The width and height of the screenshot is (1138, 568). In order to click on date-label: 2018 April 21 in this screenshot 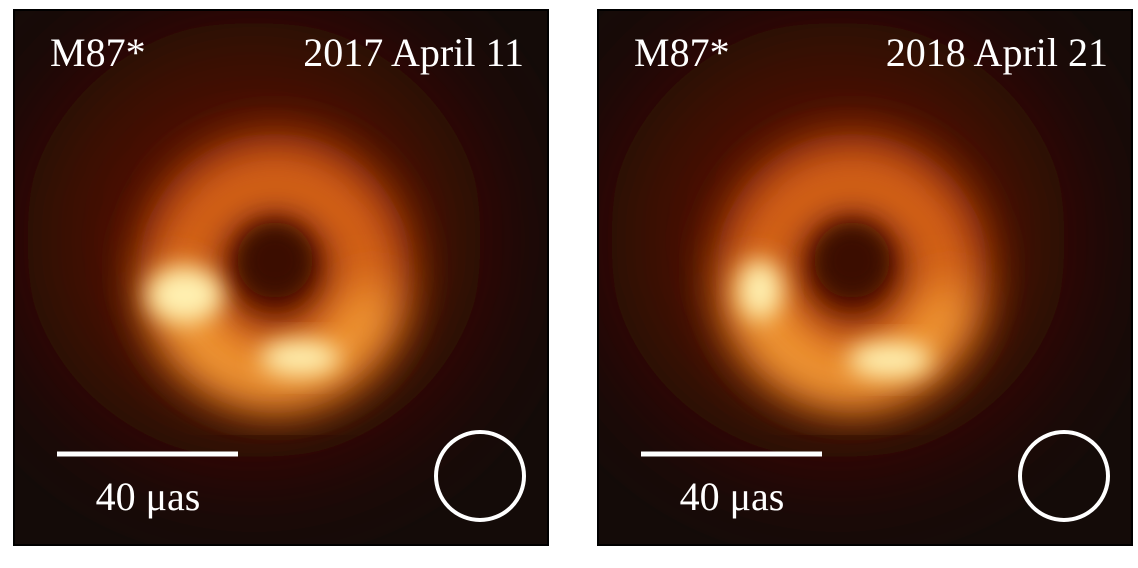, I will do `click(997, 52)`.